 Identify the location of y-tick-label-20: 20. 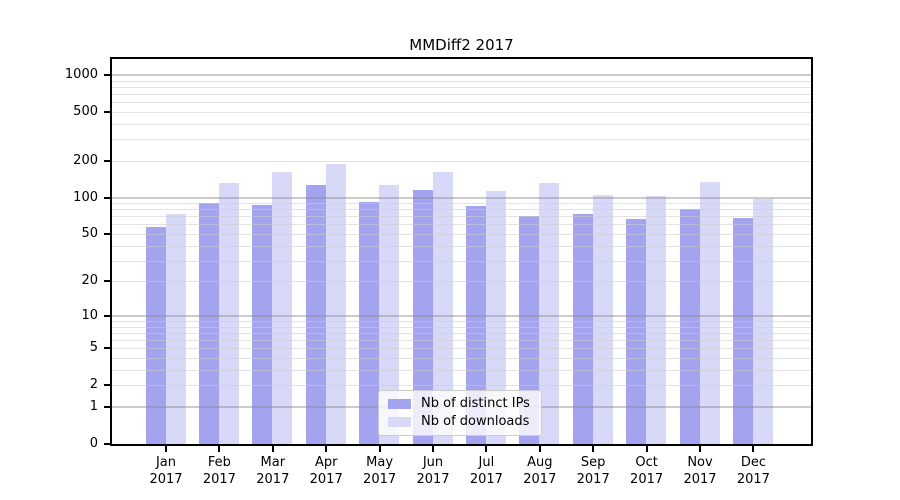
(89, 281).